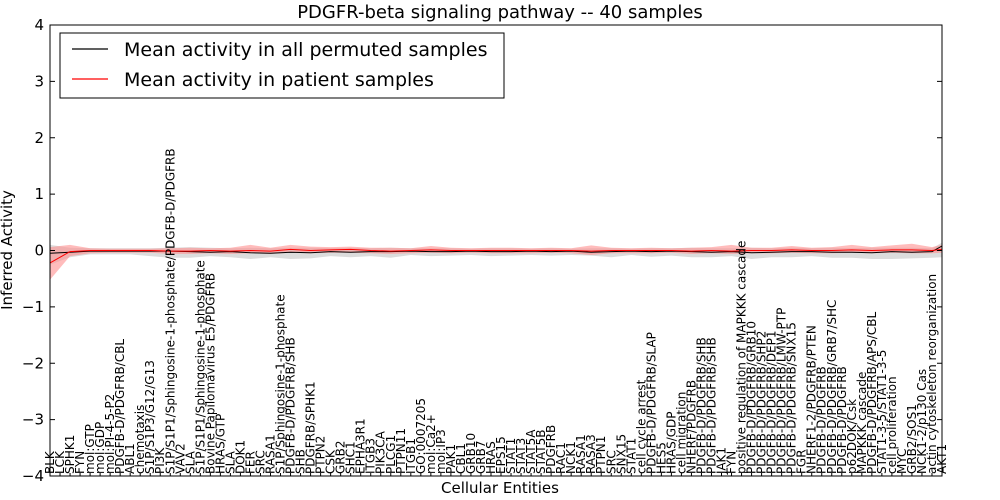 The width and height of the screenshot is (1000, 500). Describe the element at coordinates (571, 457) in the screenshot. I see `category-label: NCK1` at that location.